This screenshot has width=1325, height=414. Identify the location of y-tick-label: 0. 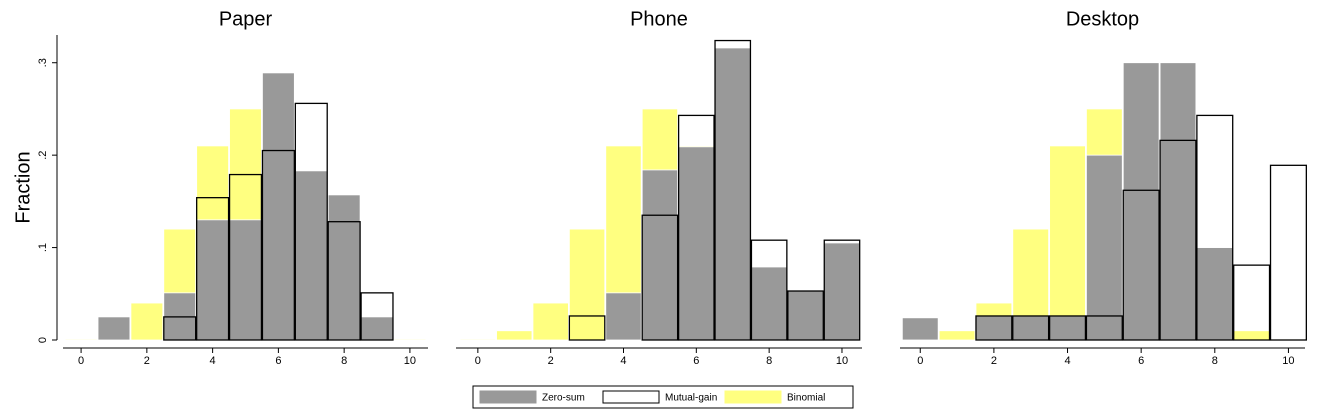
(43, 340).